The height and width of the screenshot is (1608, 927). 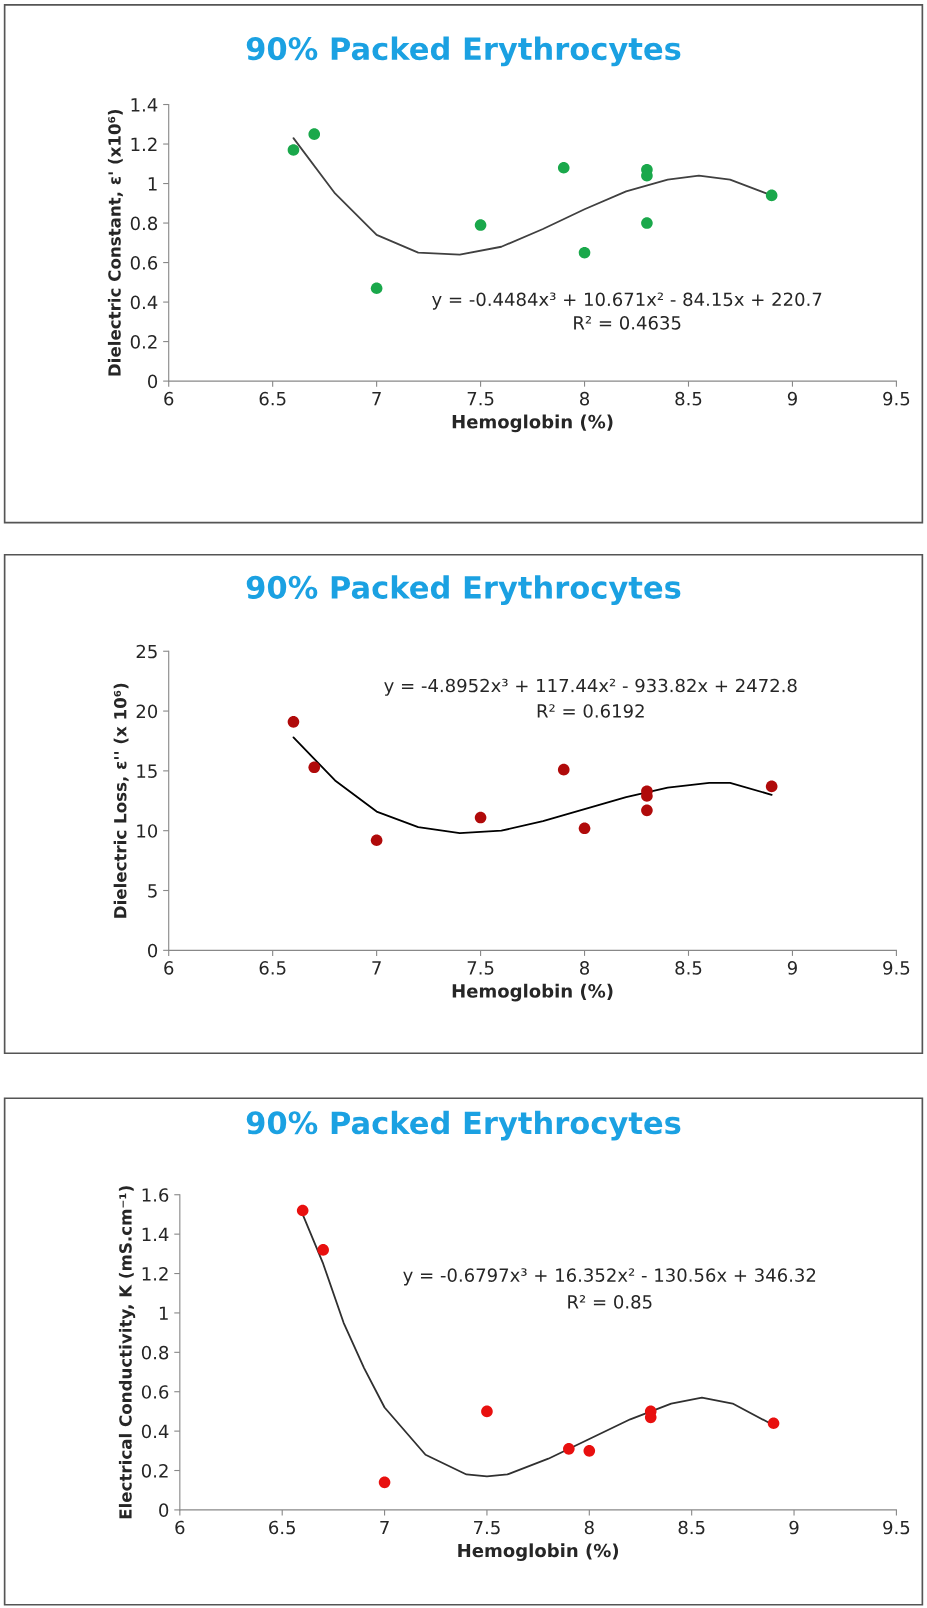 What do you see at coordinates (147, 711) in the screenshot?
I see `y-tick-label: 20` at bounding box center [147, 711].